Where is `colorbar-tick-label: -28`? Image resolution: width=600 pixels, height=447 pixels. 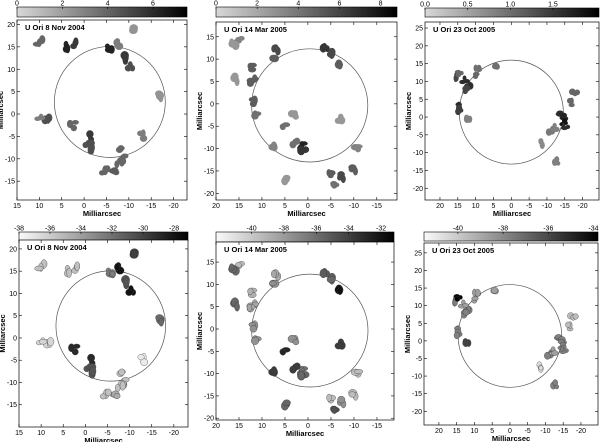
colorbar-tick-label: -28 is located at coordinates (174, 229).